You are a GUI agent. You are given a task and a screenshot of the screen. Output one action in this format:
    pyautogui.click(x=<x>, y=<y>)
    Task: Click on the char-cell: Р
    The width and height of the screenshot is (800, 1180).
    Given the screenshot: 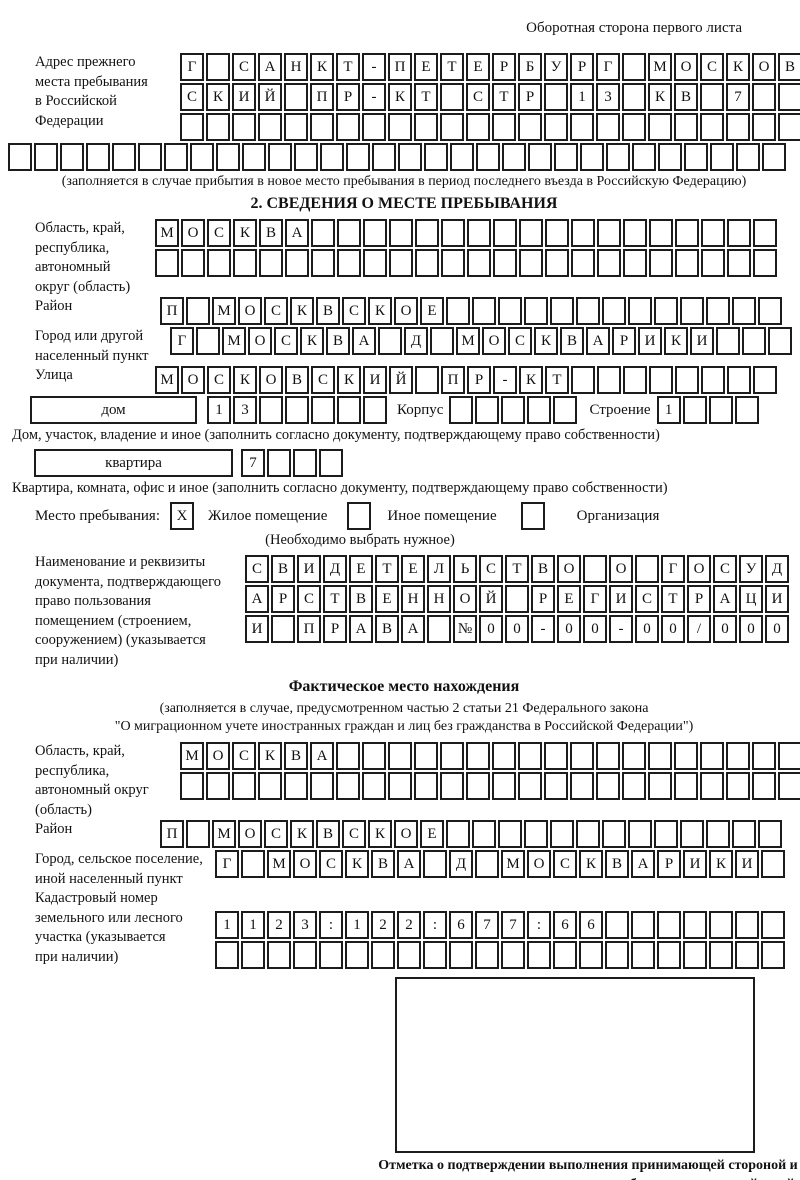 What is the action you would take?
    pyautogui.click(x=530, y=97)
    